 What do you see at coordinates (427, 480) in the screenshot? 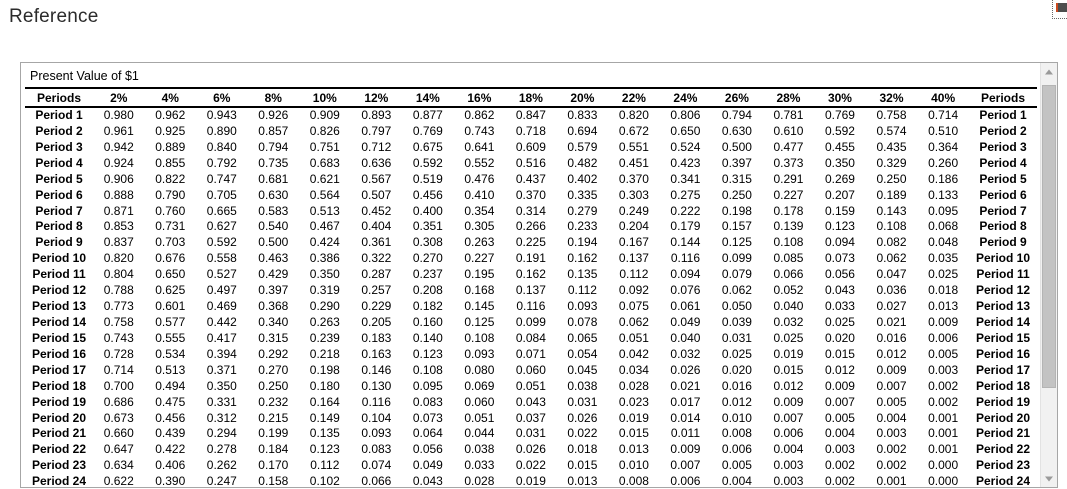
I see `pv-value: 0.043` at bounding box center [427, 480].